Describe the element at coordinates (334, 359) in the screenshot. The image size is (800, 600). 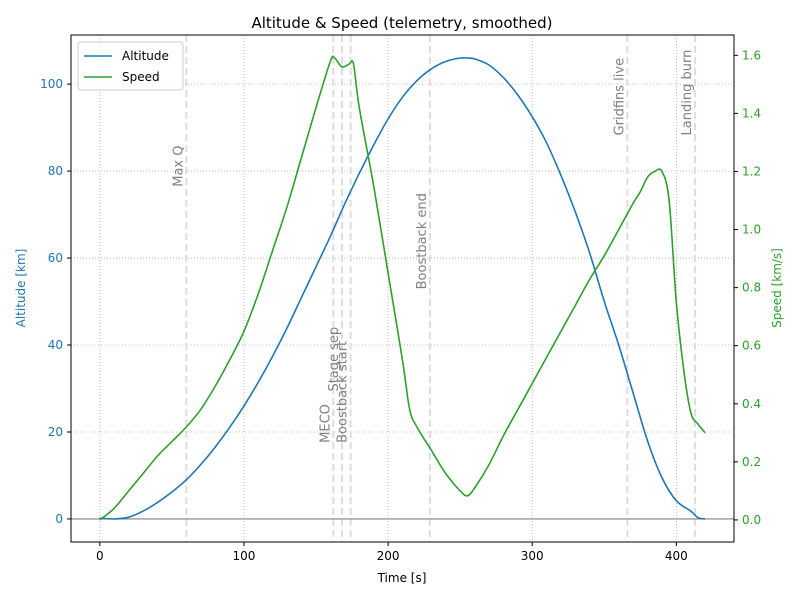
I see `event-label-2: Stage sep` at that location.